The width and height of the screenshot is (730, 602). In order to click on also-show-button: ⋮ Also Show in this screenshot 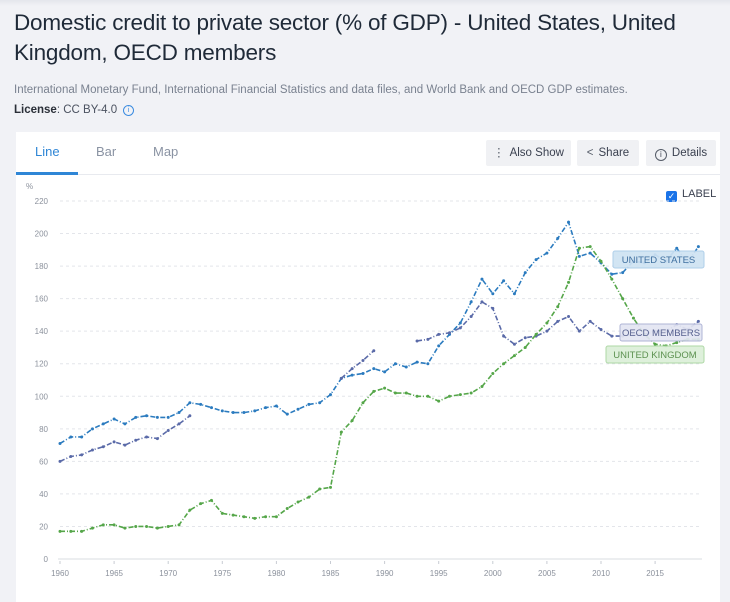, I will do `click(528, 153)`.